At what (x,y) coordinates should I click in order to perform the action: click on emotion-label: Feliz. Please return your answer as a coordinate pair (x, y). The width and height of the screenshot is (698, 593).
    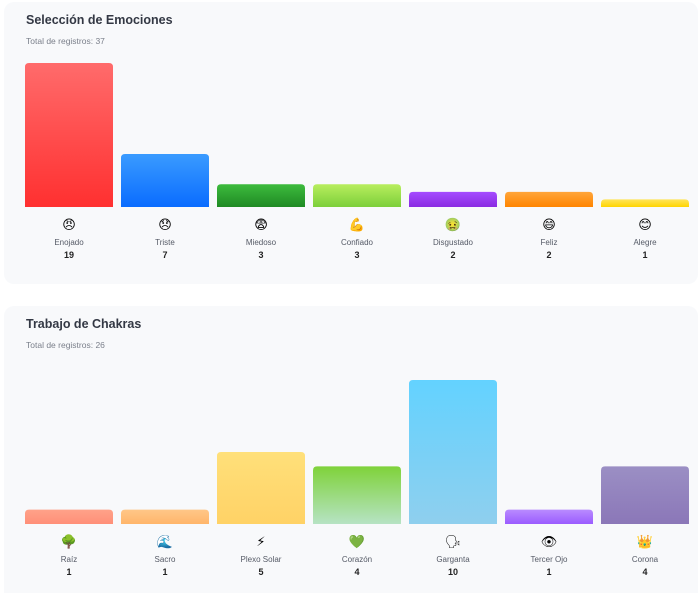
    Looking at the image, I should click on (549, 242).